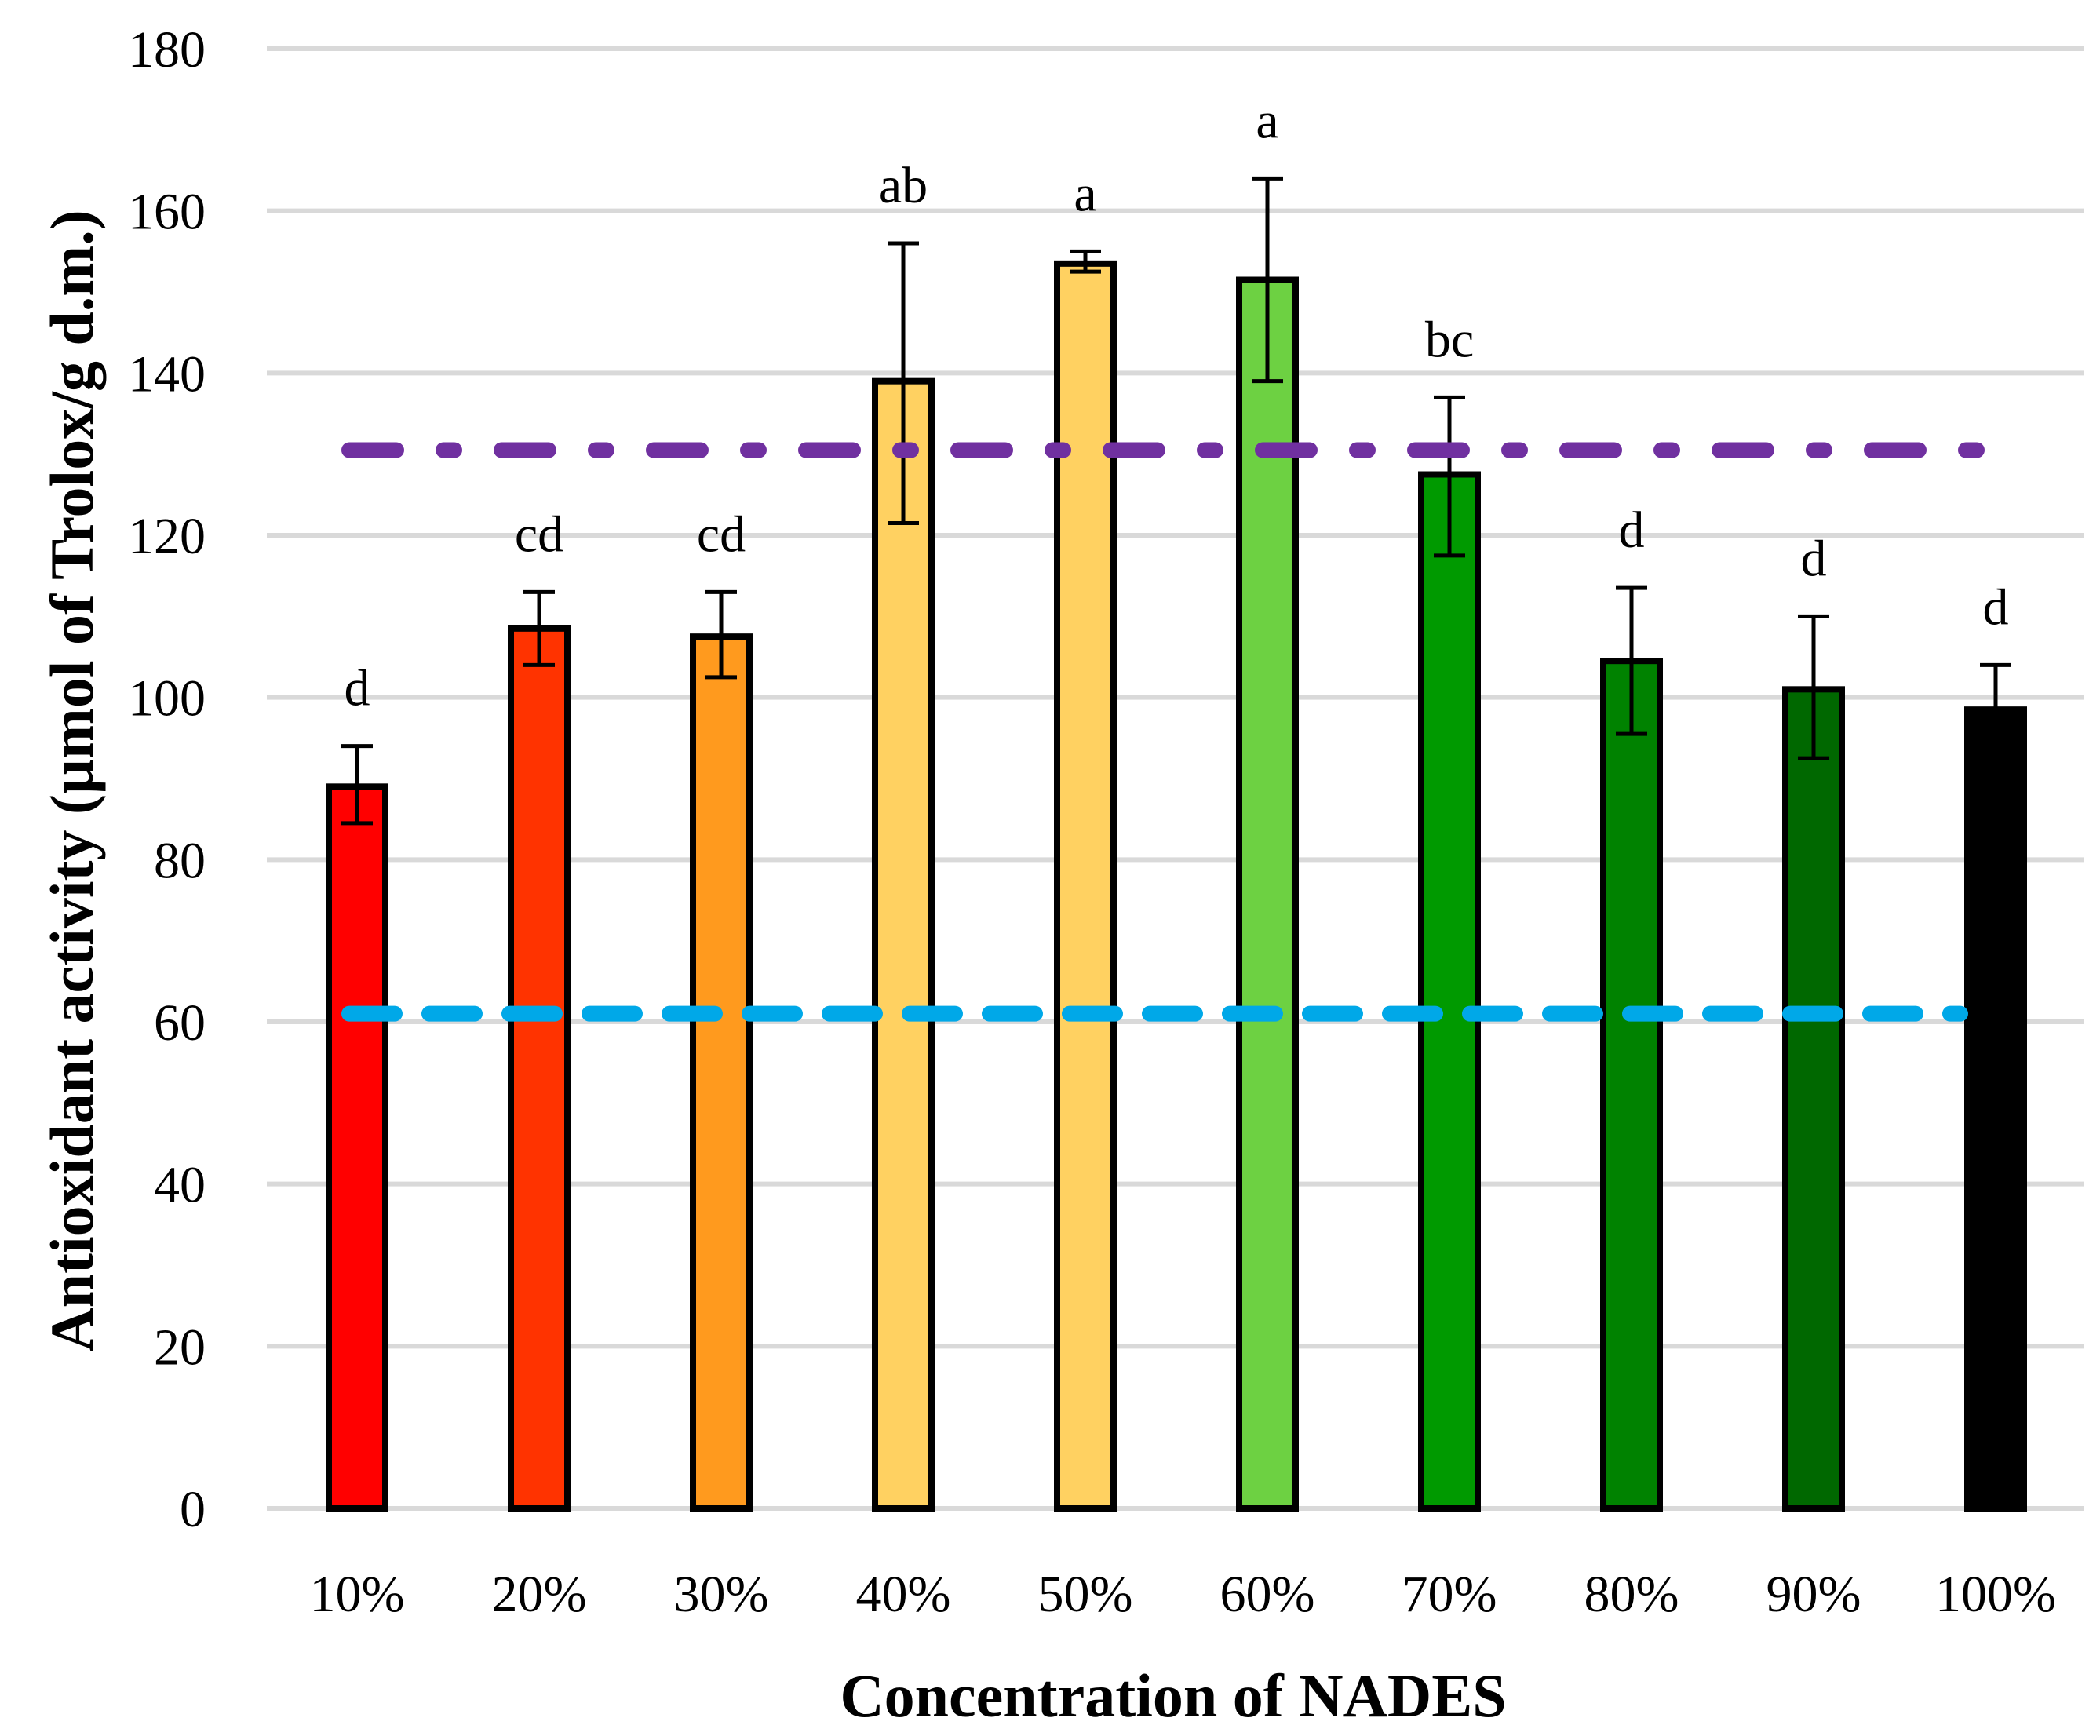  I want to click on x-tick-label: 80%, so click(1632, 1594).